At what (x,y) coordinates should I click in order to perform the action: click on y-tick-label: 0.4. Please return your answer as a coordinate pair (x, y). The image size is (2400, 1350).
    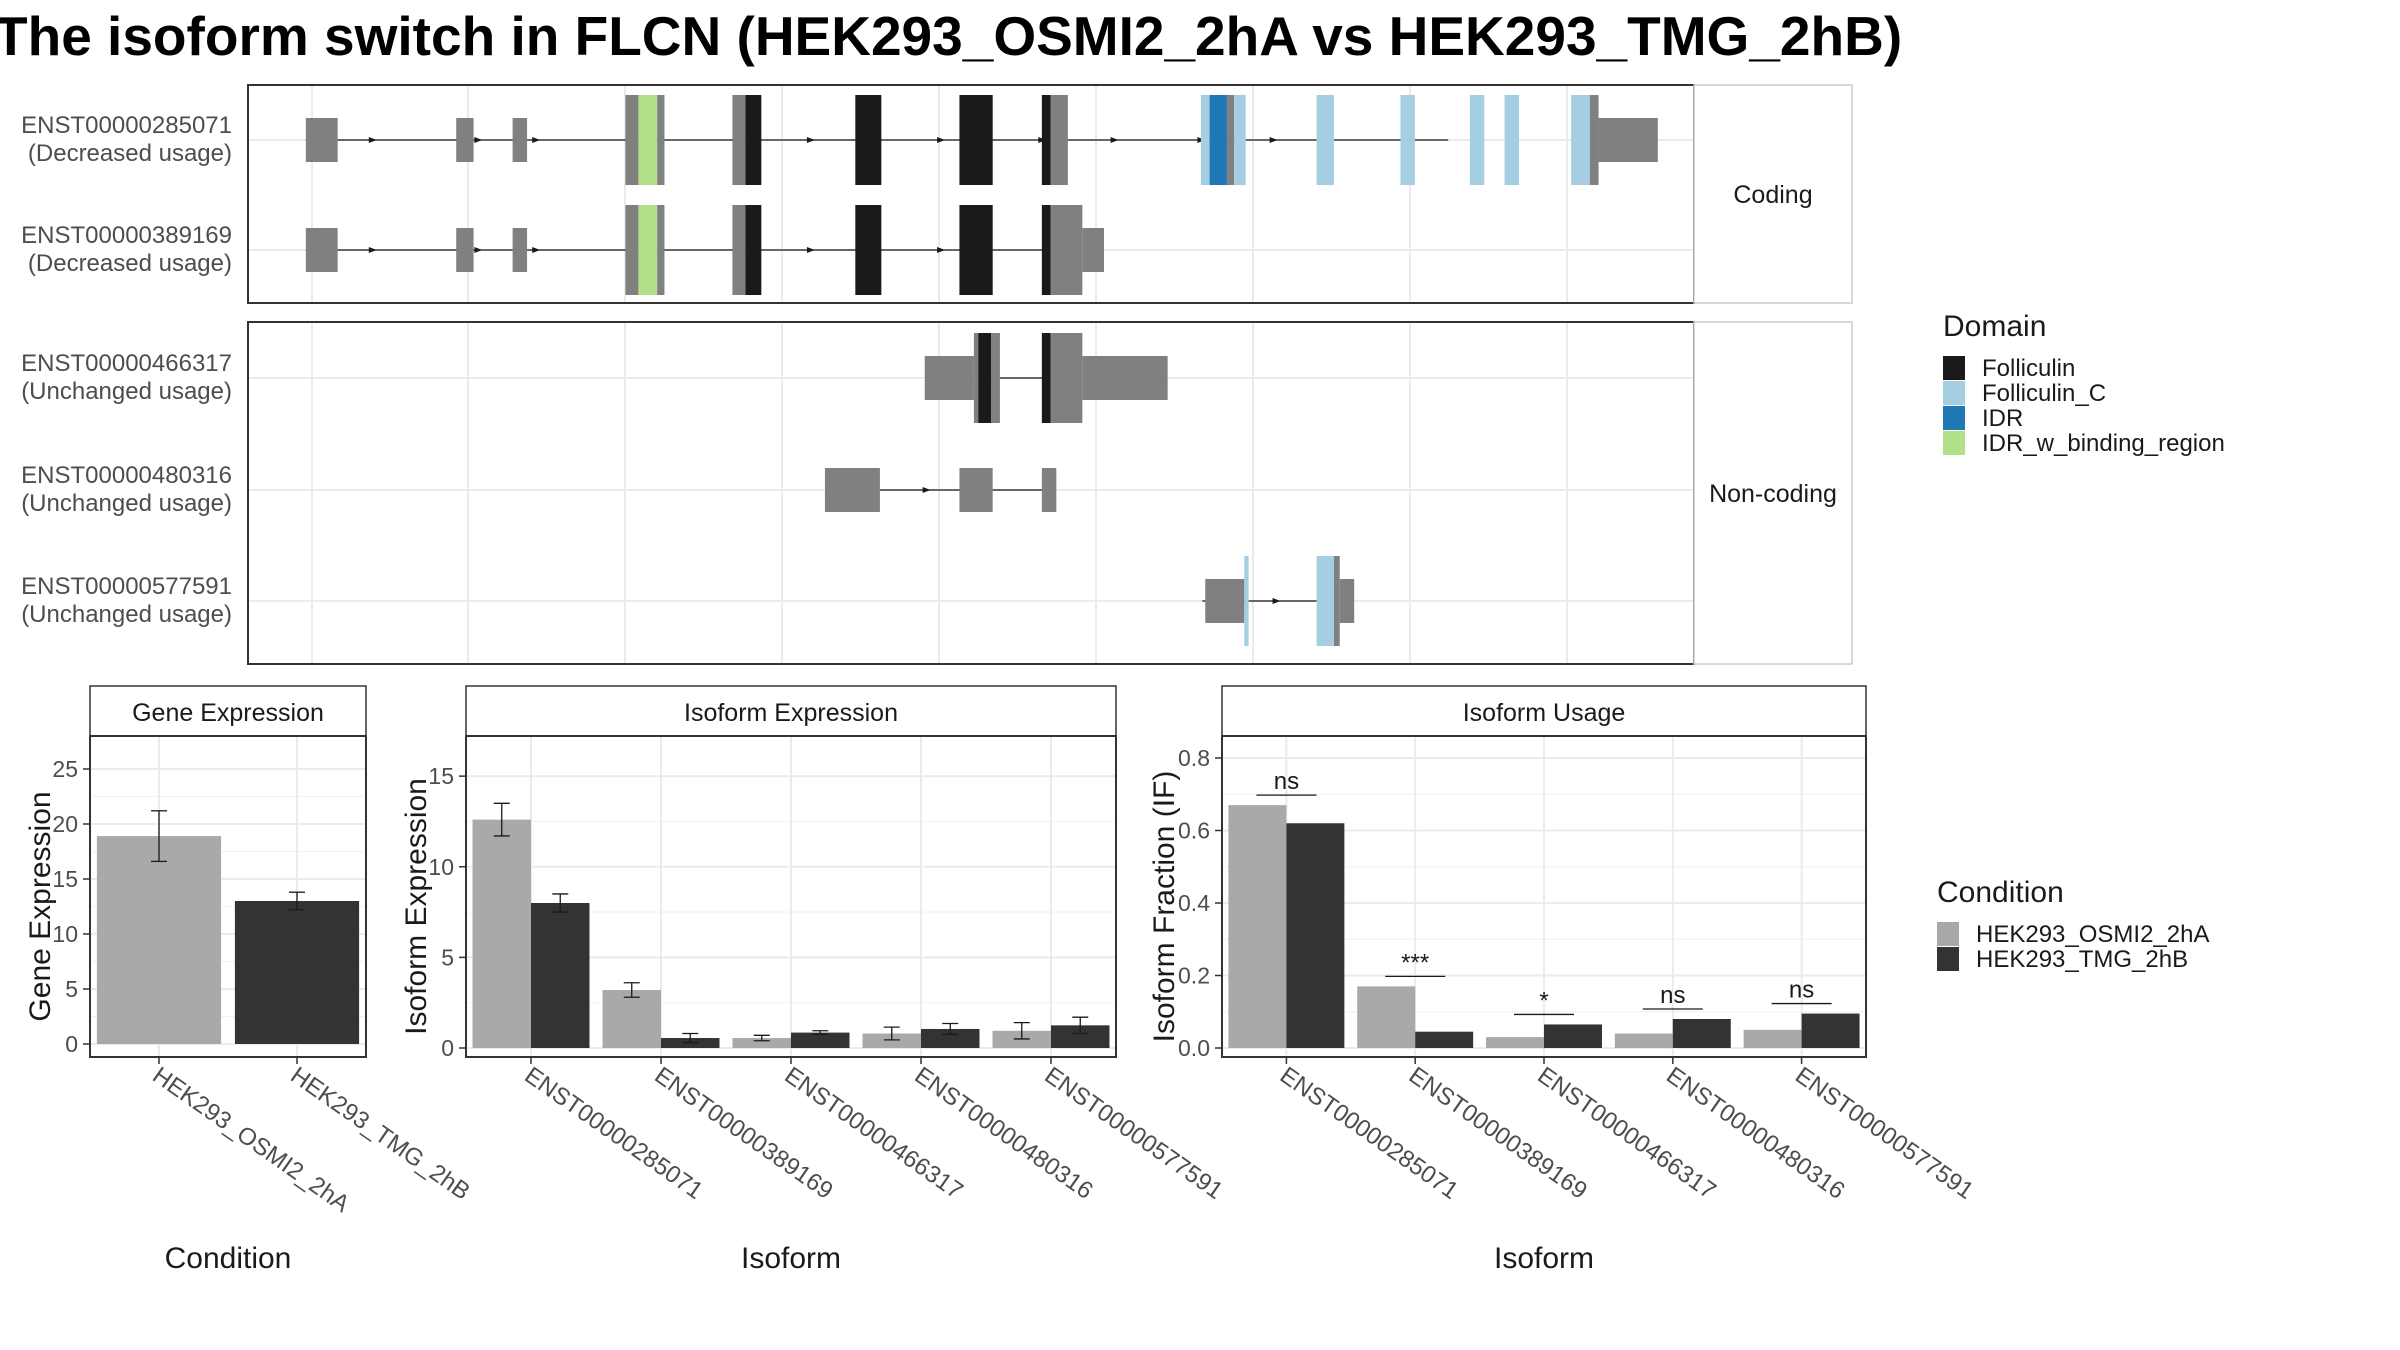
    Looking at the image, I should click on (1194, 903).